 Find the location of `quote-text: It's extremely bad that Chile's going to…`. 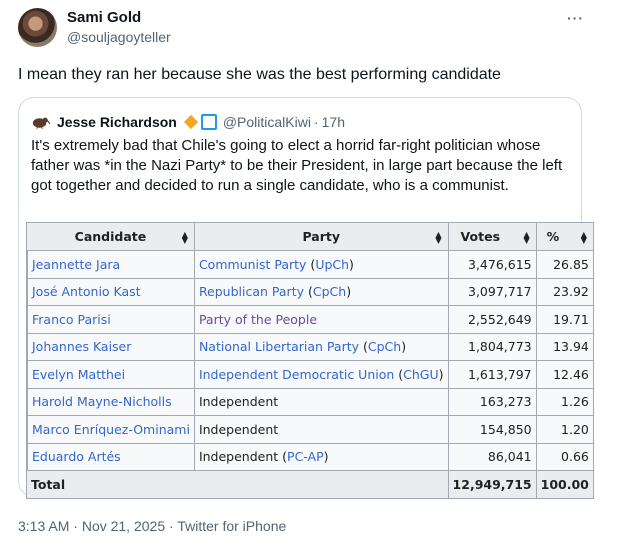

quote-text: It's extremely bad that Chile's going to… is located at coordinates (297, 165).